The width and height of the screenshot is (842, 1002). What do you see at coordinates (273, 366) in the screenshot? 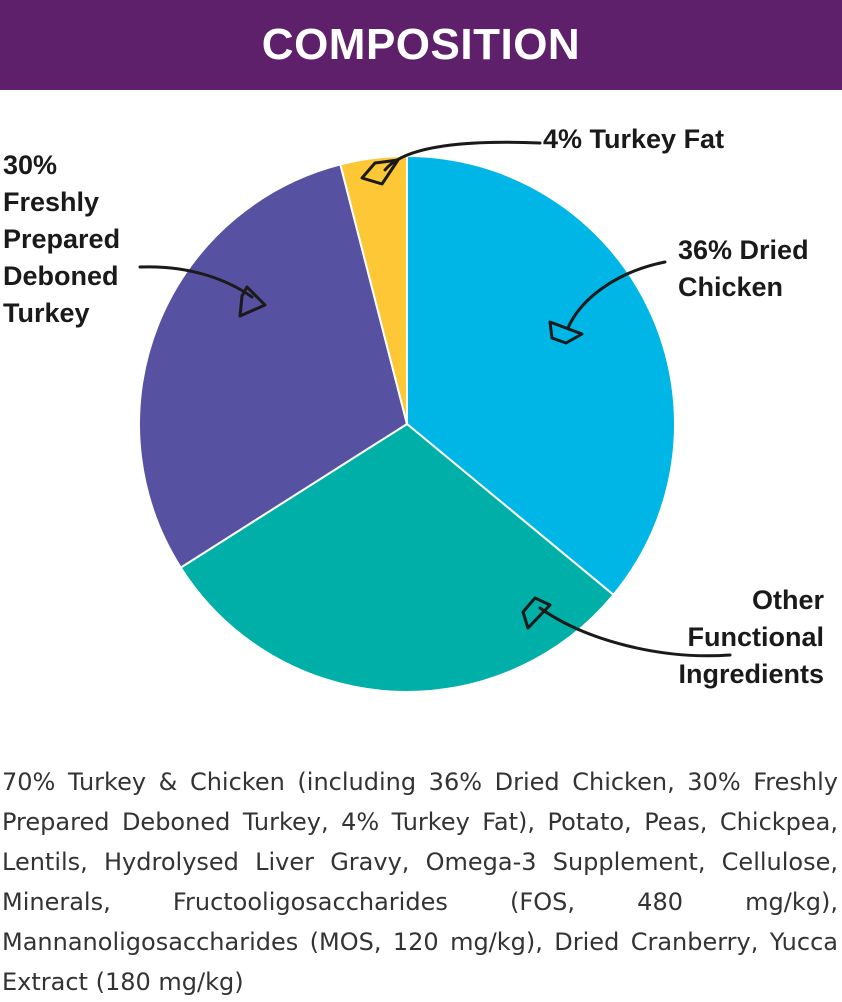
I see `pie-slice-30-freshly-prepared-deboned-turkey` at bounding box center [273, 366].